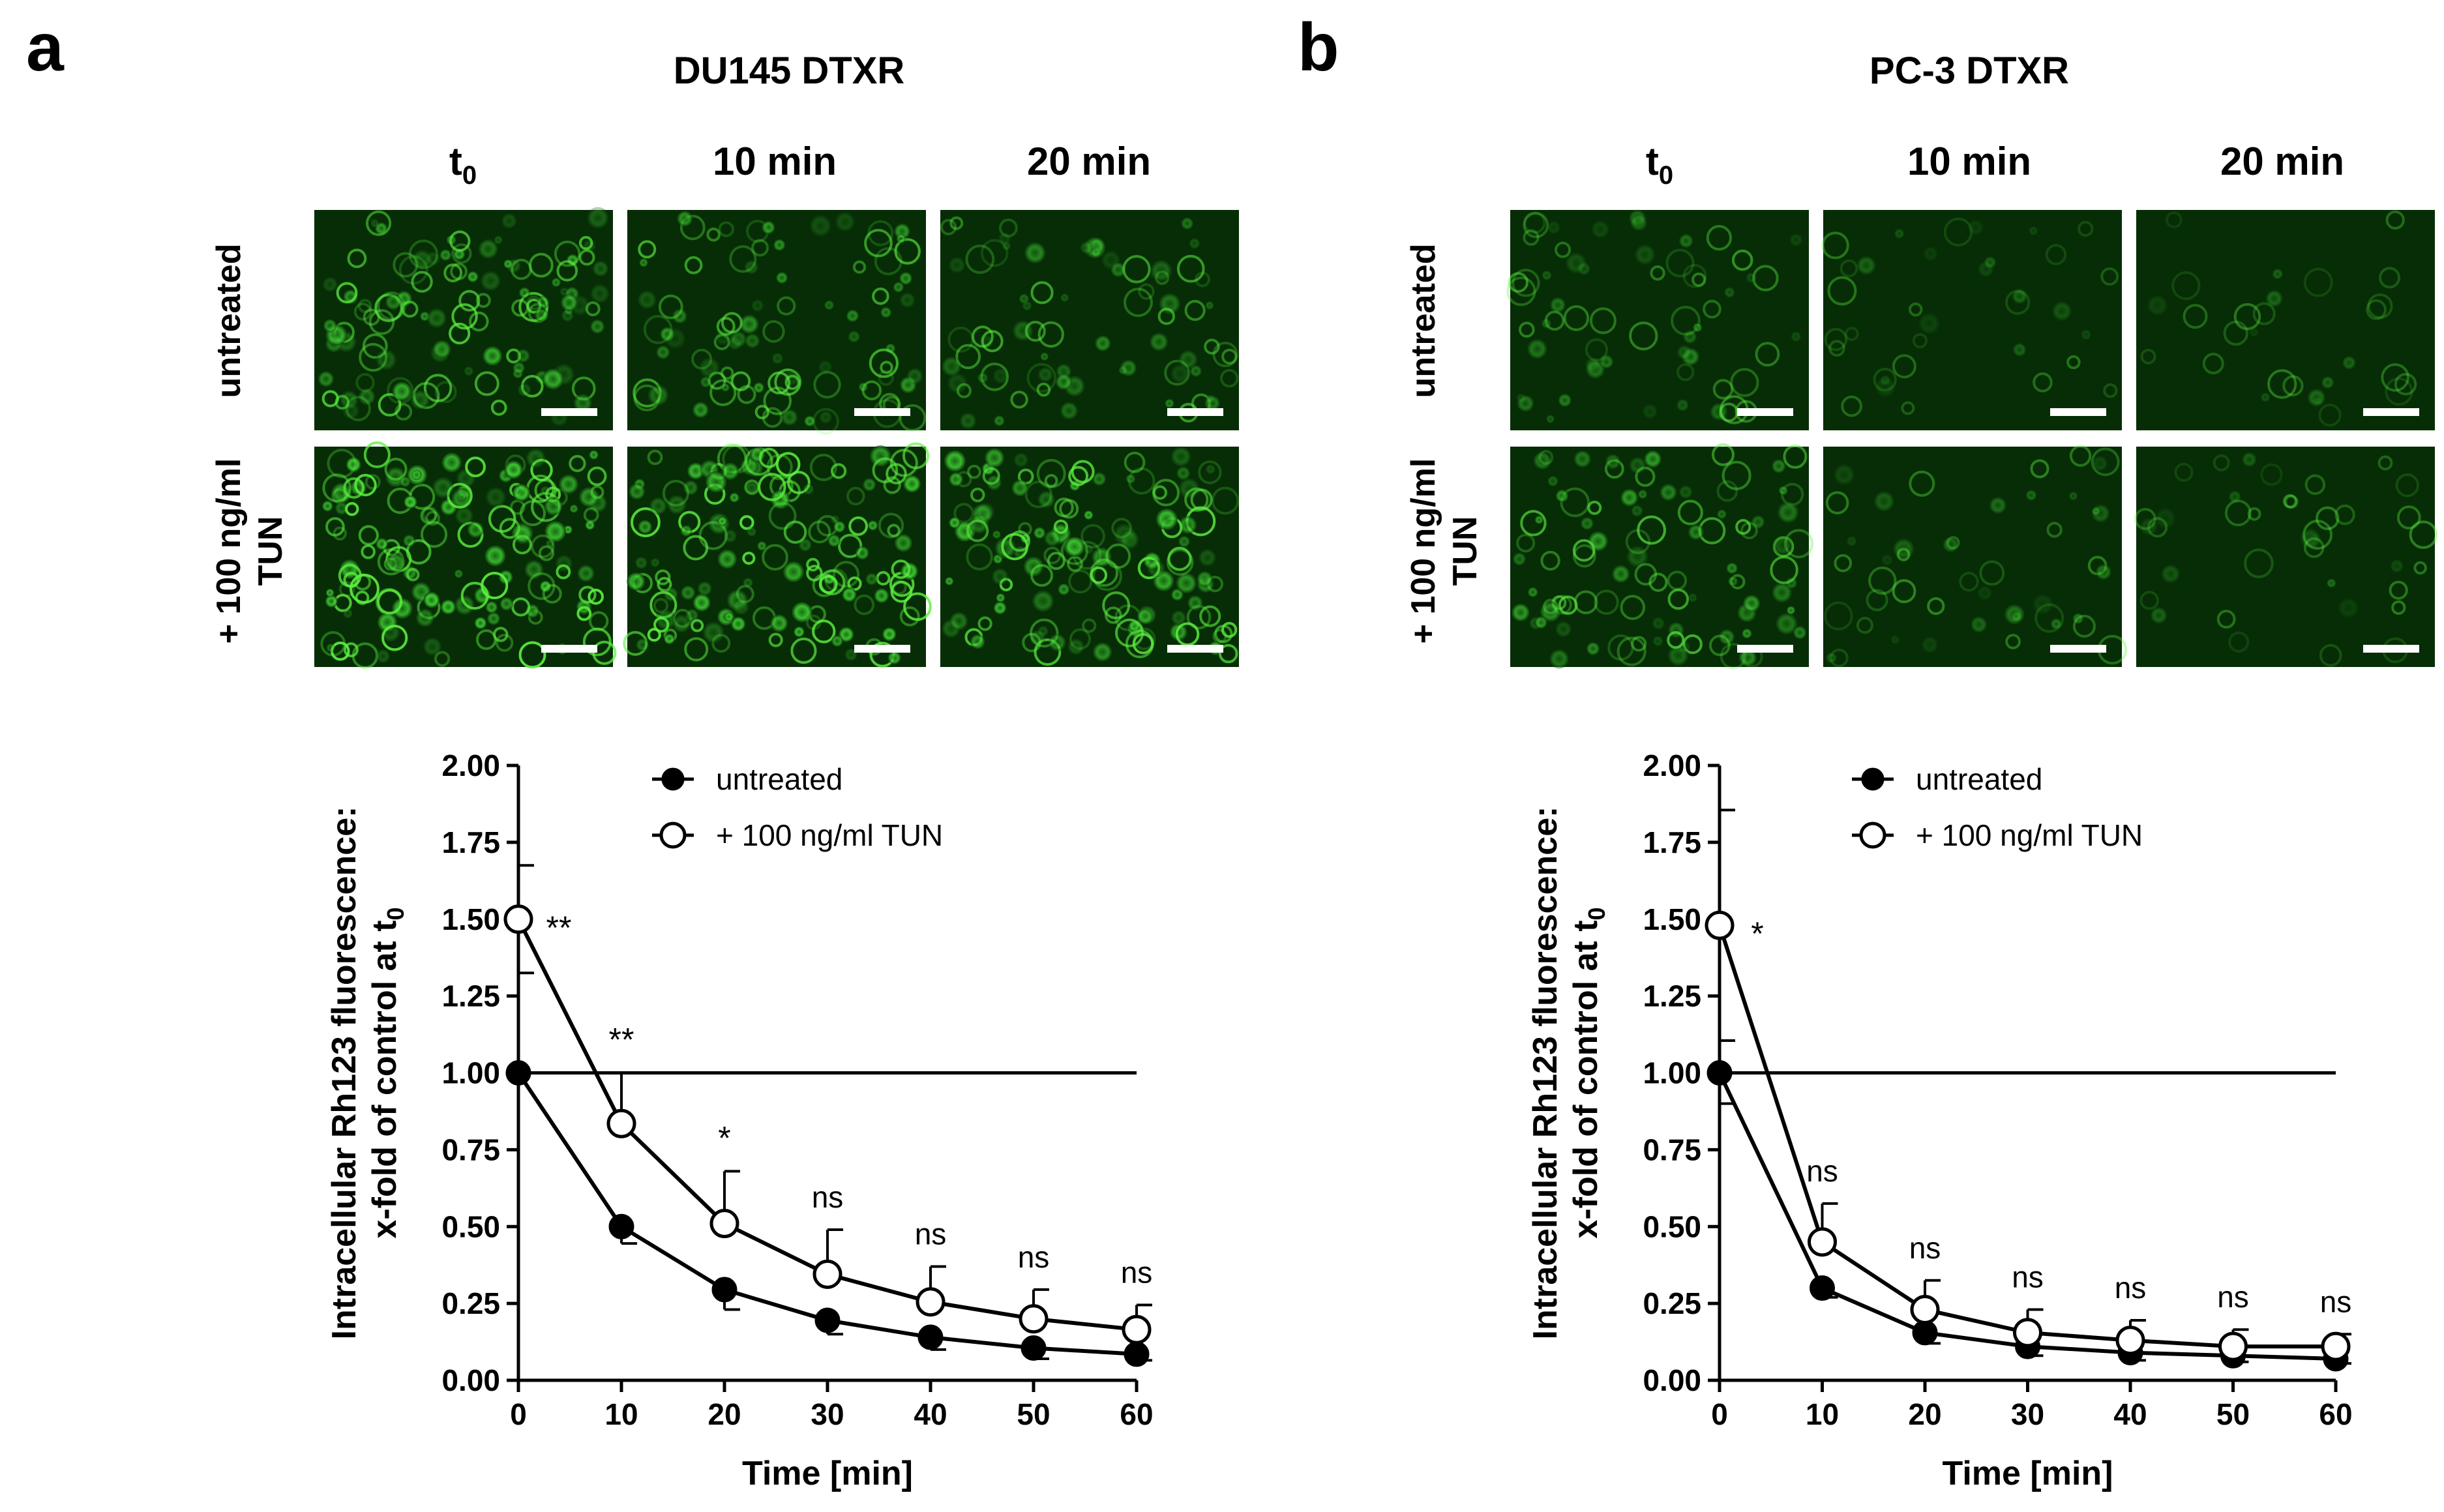 This screenshot has width=2444, height=1512. Describe the element at coordinates (1972, 320) in the screenshot. I see `micrograph-background` at that location.